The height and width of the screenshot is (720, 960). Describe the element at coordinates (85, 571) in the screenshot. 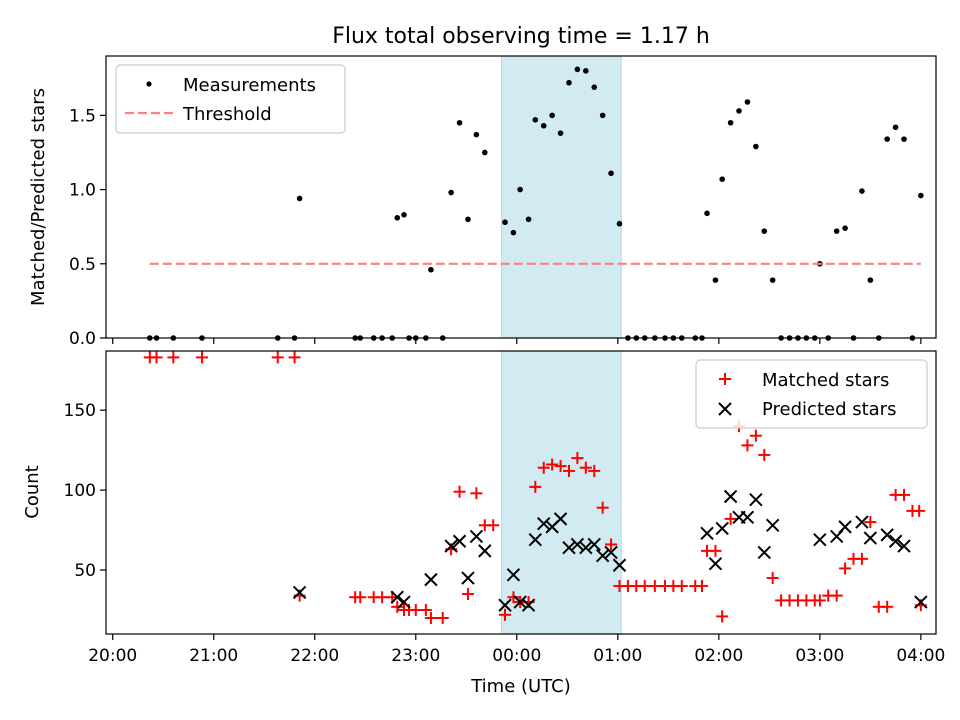

I see `bottom-y-tick-label: 50` at that location.